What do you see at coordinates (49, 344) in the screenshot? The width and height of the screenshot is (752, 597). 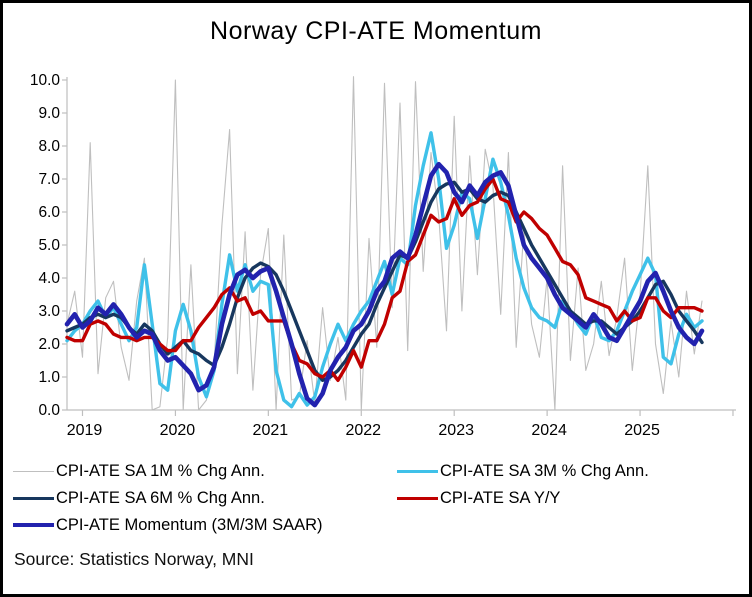 I see `svg-text: 2.0` at bounding box center [49, 344].